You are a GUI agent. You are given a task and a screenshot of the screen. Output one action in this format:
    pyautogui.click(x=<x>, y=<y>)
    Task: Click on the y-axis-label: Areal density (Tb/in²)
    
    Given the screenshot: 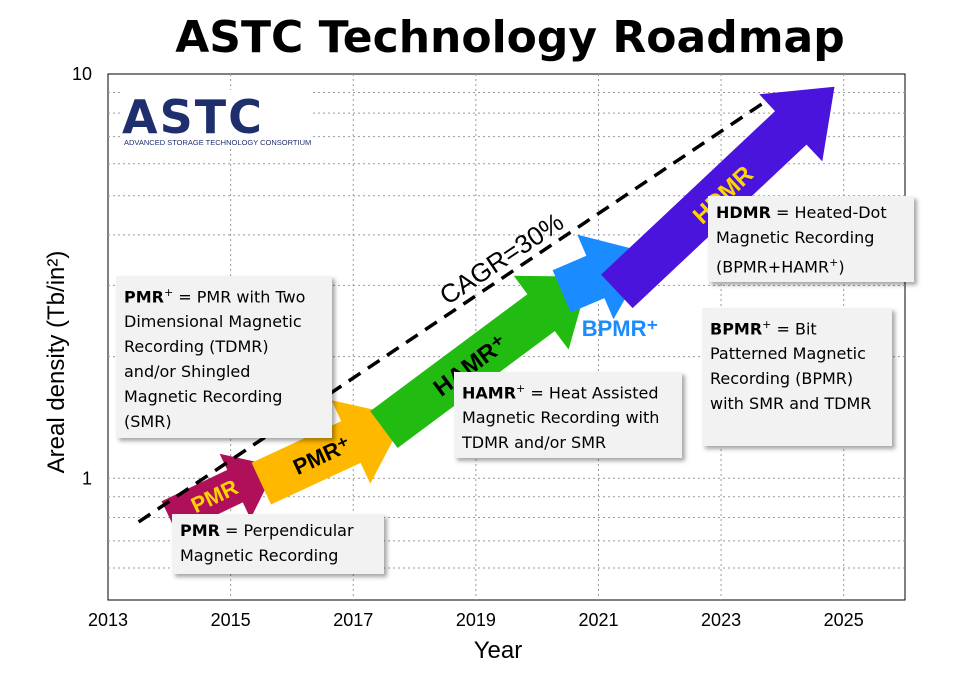 What is the action you would take?
    pyautogui.click(x=56, y=362)
    